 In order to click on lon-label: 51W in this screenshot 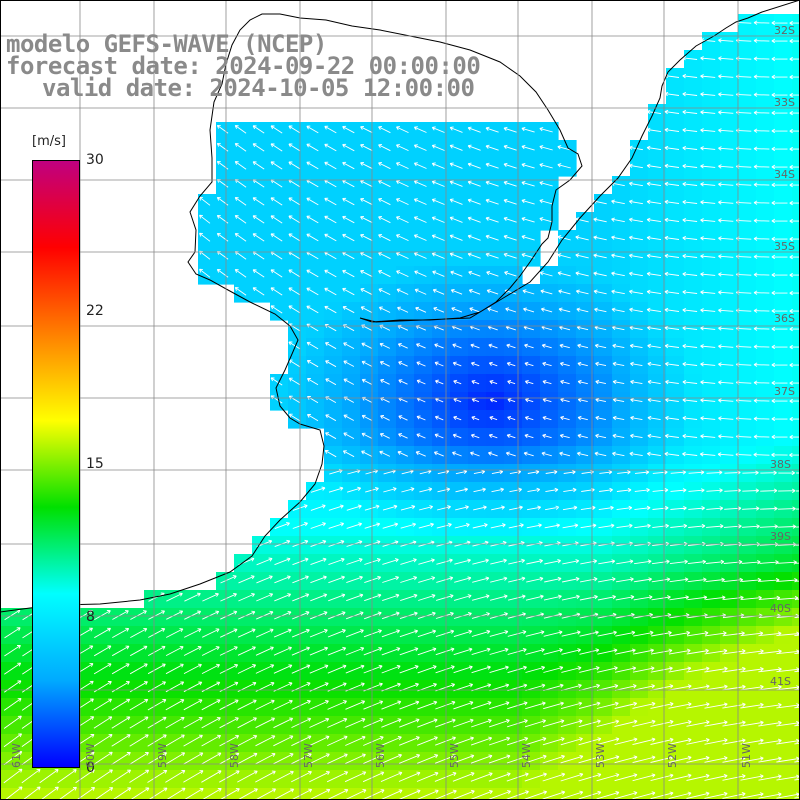, I will do `click(746, 755)`.